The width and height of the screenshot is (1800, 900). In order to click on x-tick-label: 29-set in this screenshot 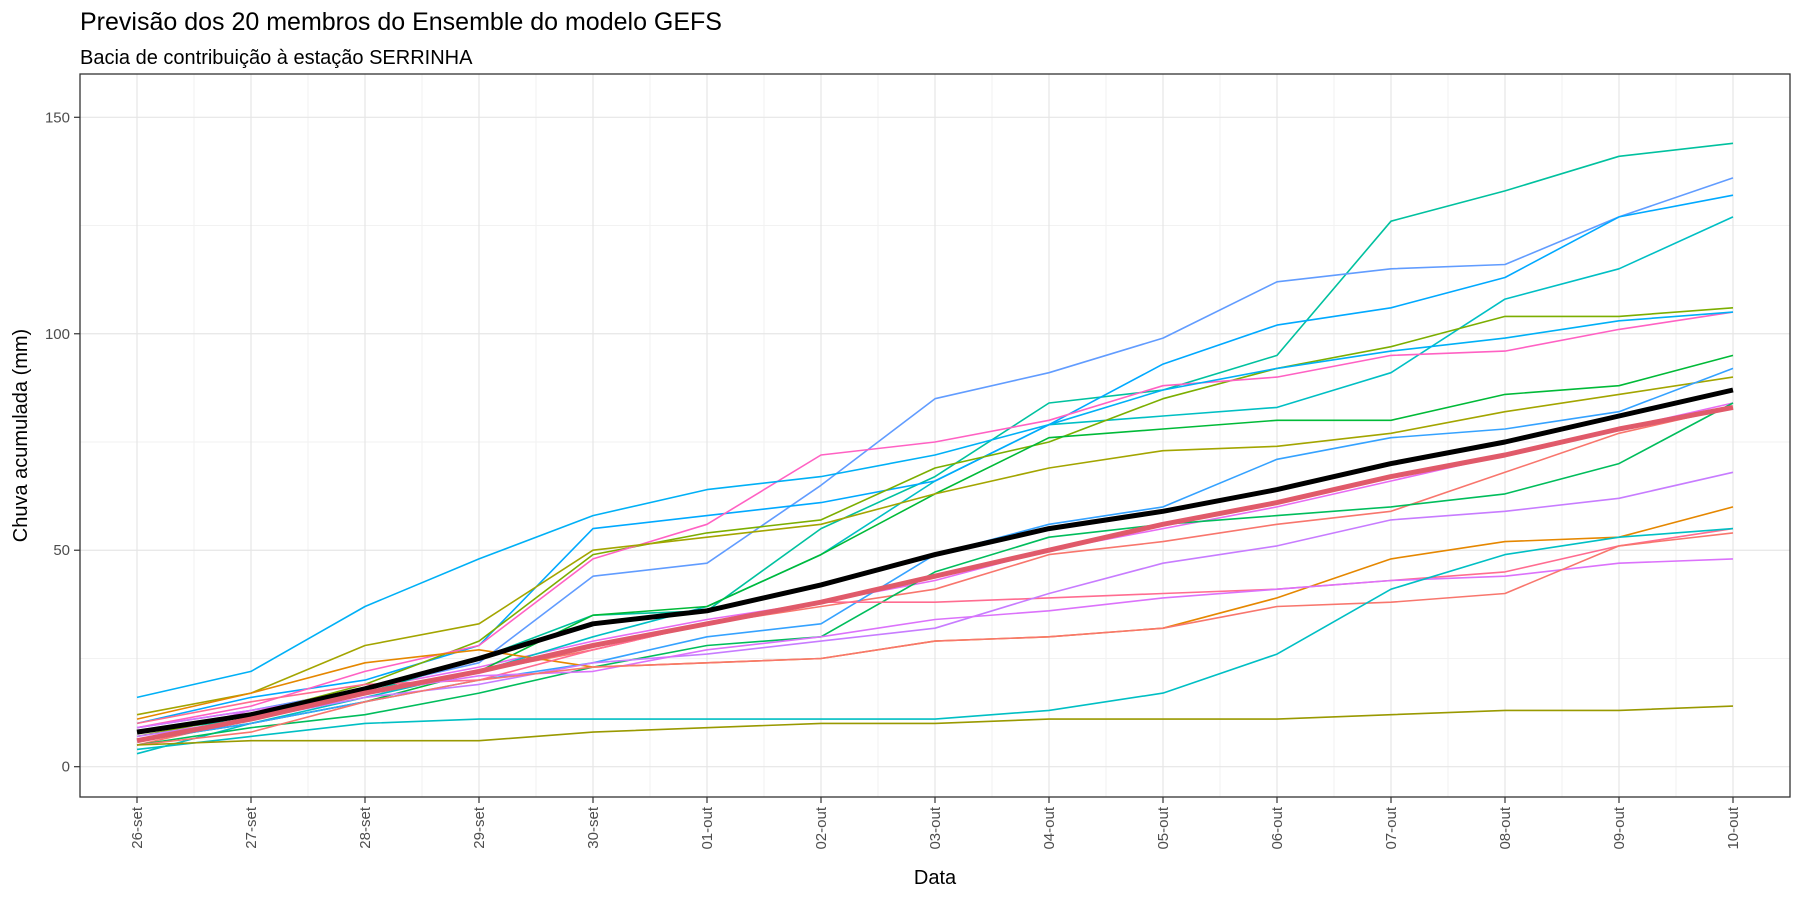, I will do `click(479, 827)`.